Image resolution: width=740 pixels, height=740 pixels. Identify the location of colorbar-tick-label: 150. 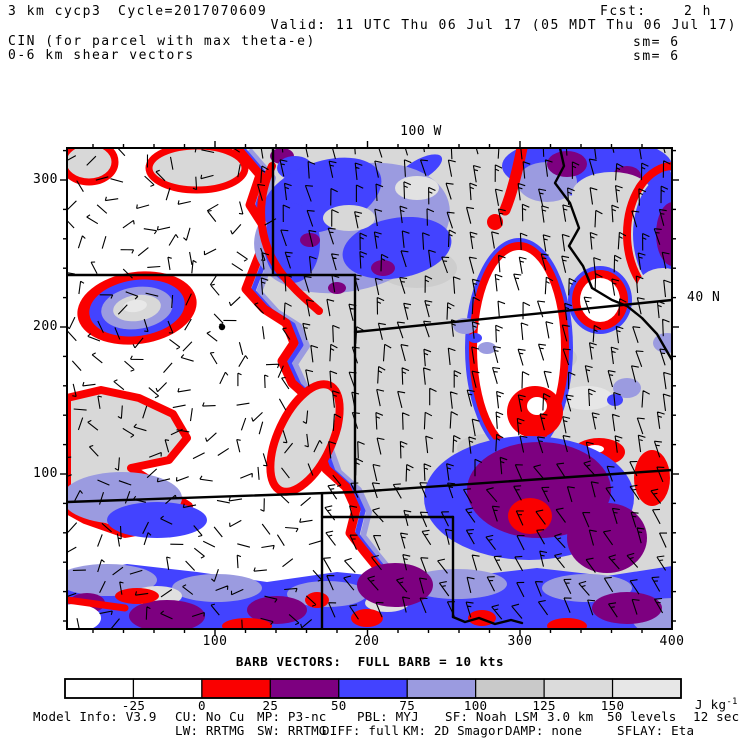
(612, 705).